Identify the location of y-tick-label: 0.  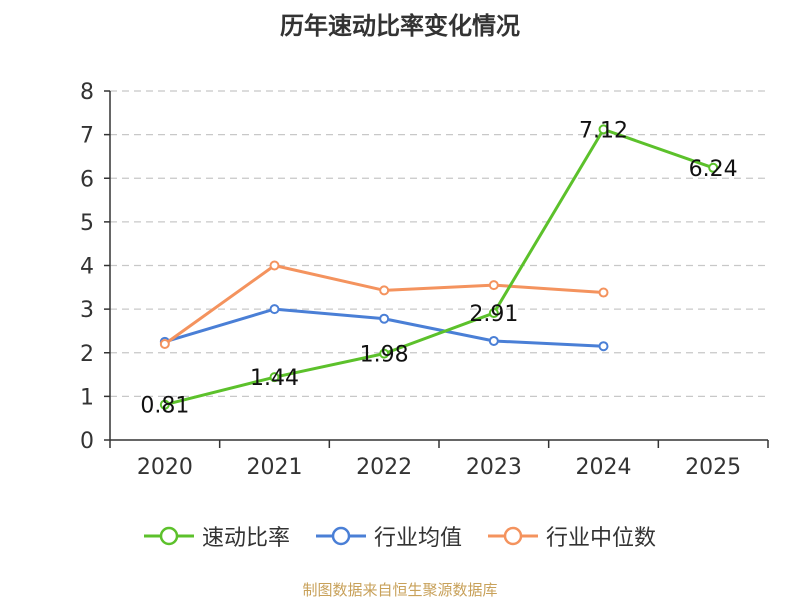
(87, 441).